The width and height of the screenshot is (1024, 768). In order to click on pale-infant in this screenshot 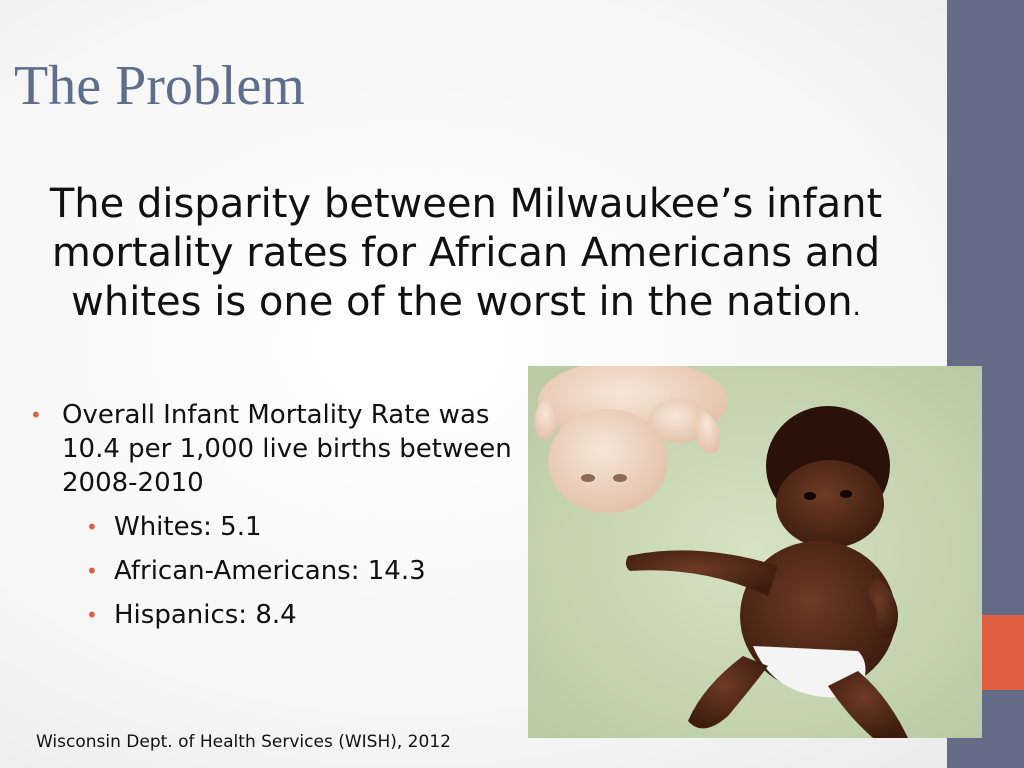, I will do `click(631, 439)`.